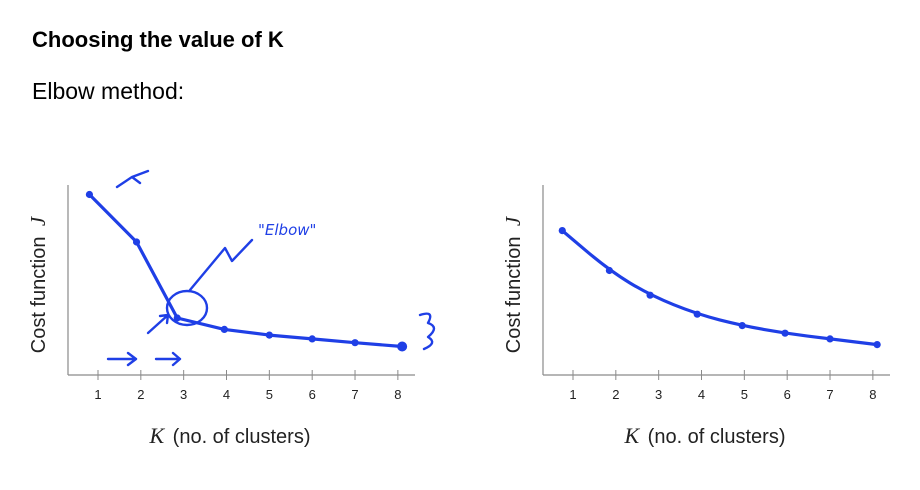 The image size is (920, 490). What do you see at coordinates (158, 324) in the screenshot?
I see `lower-arrow-icon` at bounding box center [158, 324].